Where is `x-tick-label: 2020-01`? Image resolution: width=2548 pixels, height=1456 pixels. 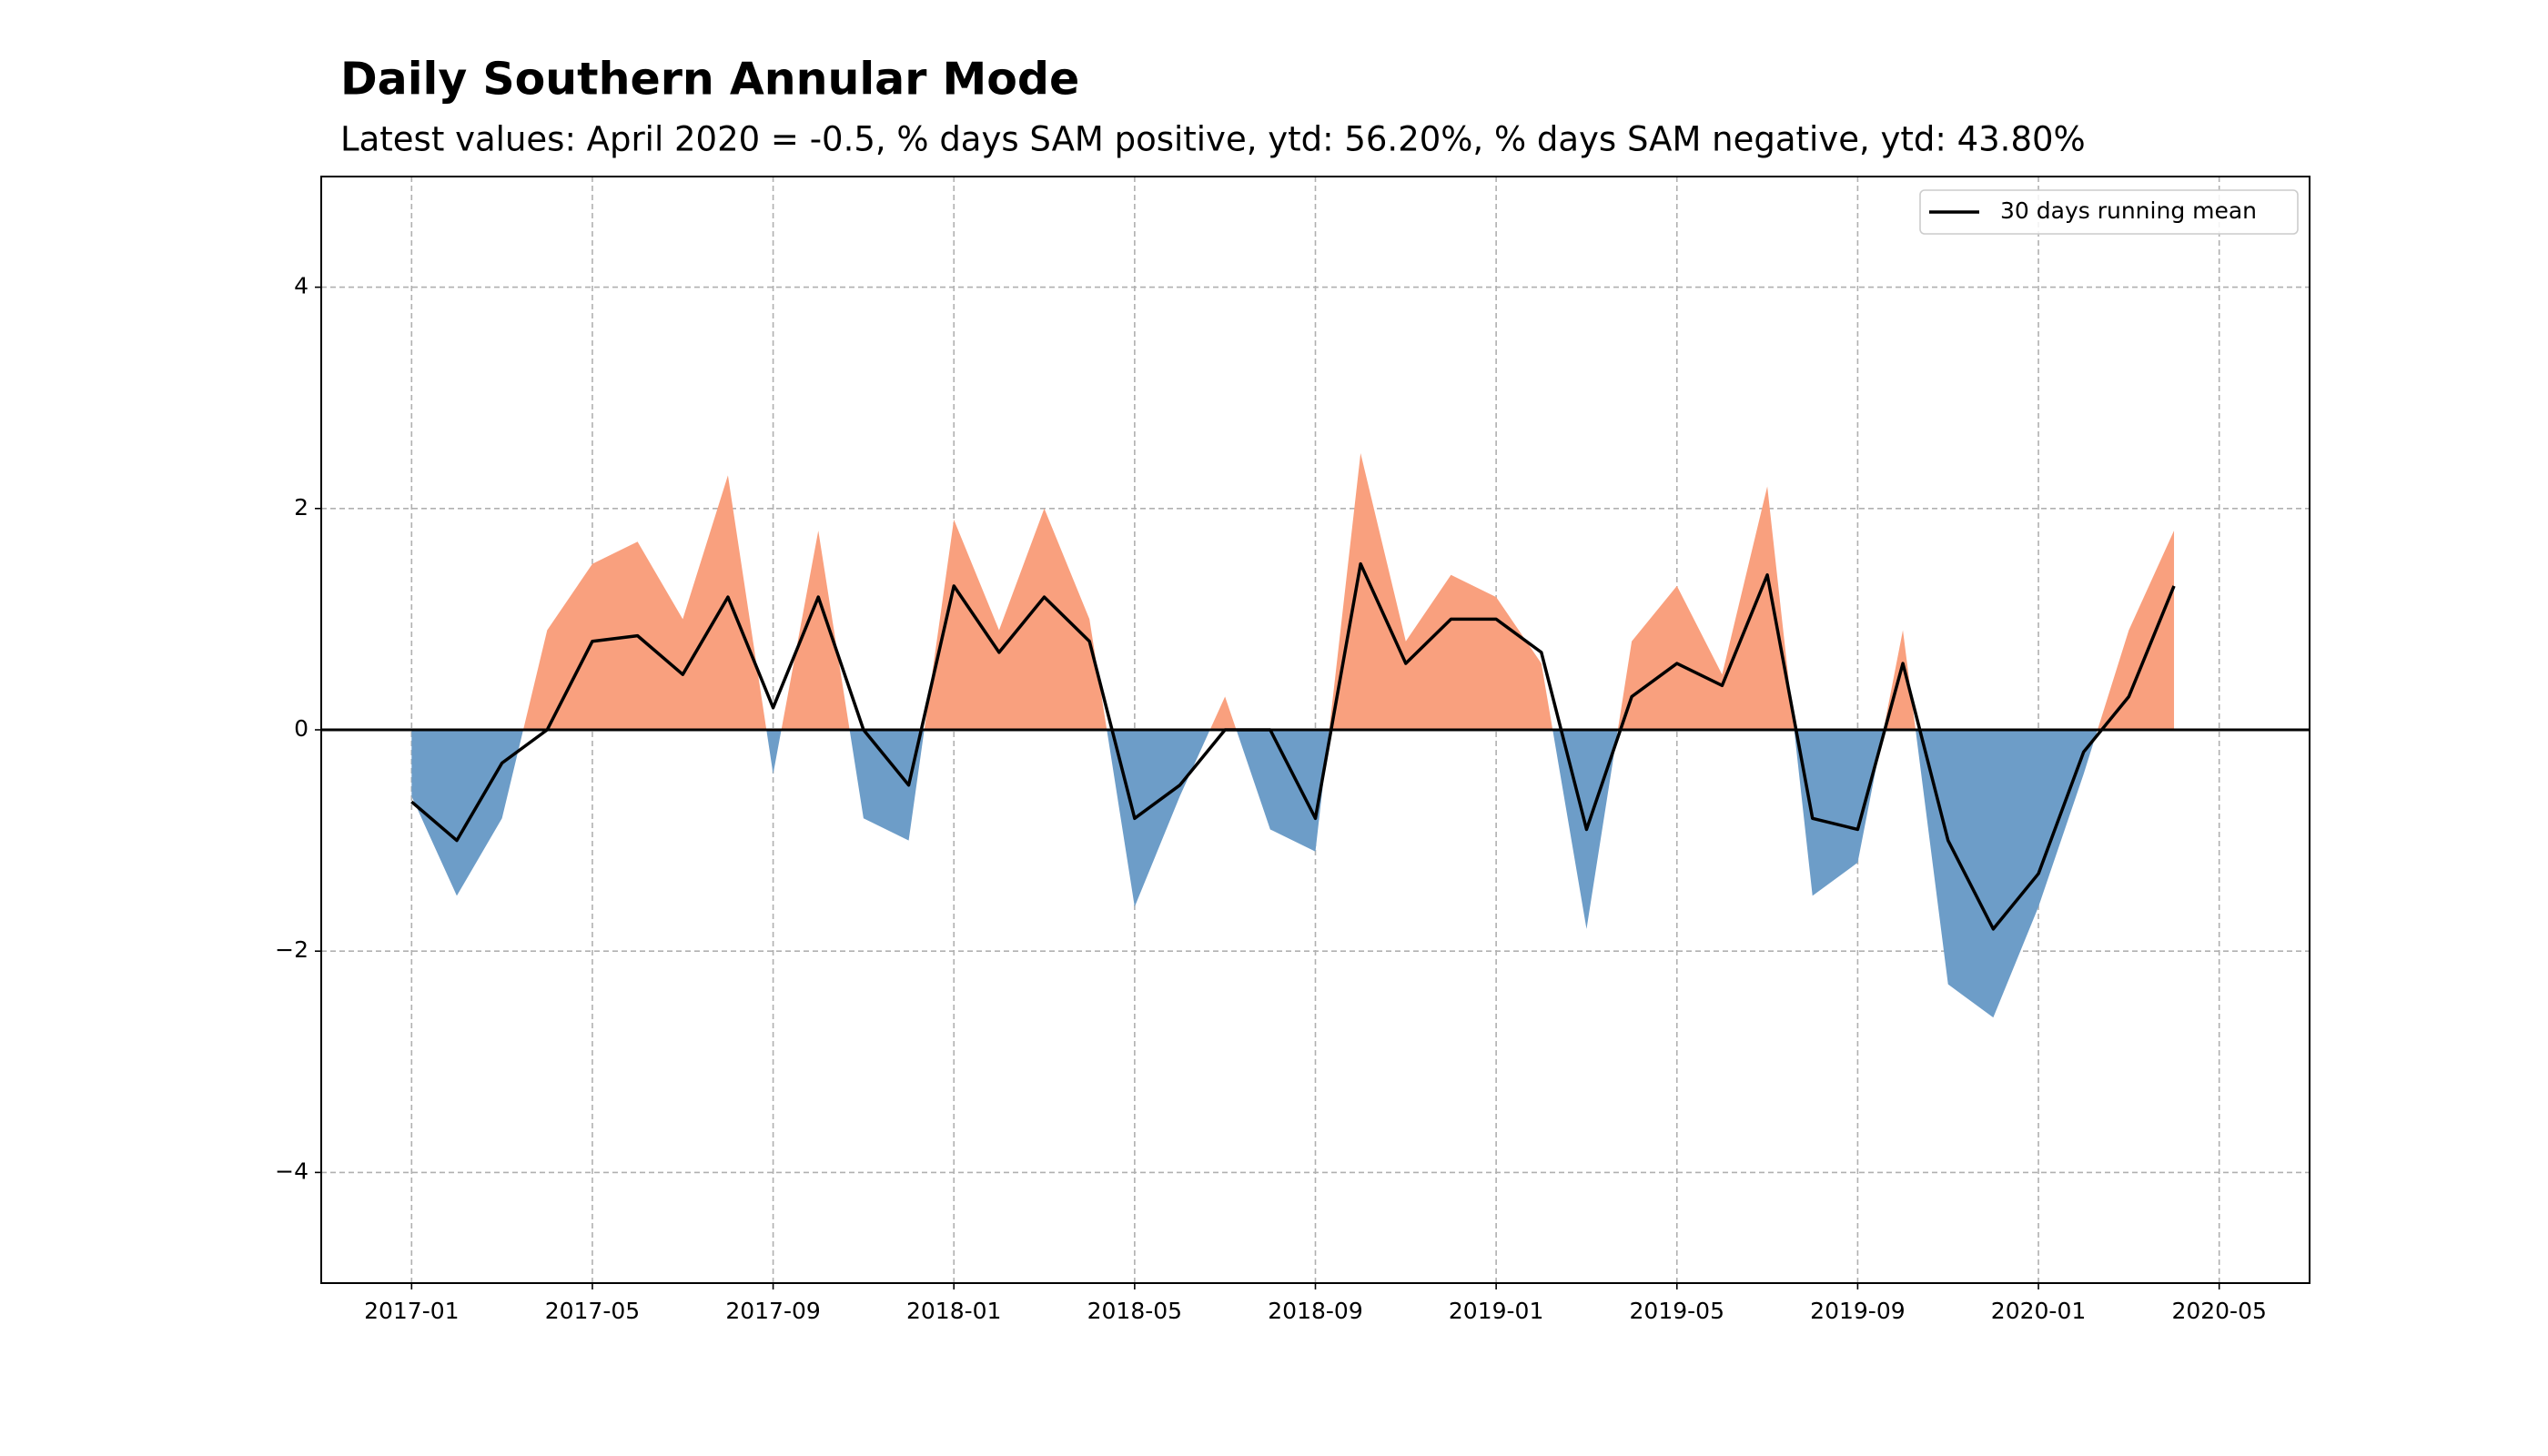
x-tick-label: 2020-01 is located at coordinates (2039, 1311).